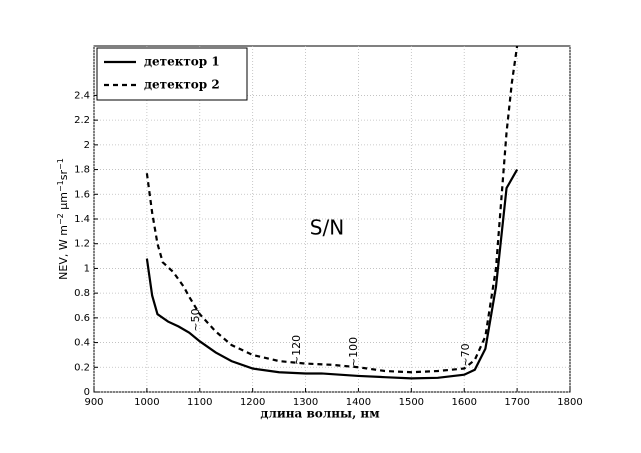  What do you see at coordinates (82, 367) in the screenshot?
I see `y-tick-label: 0.2` at bounding box center [82, 367].